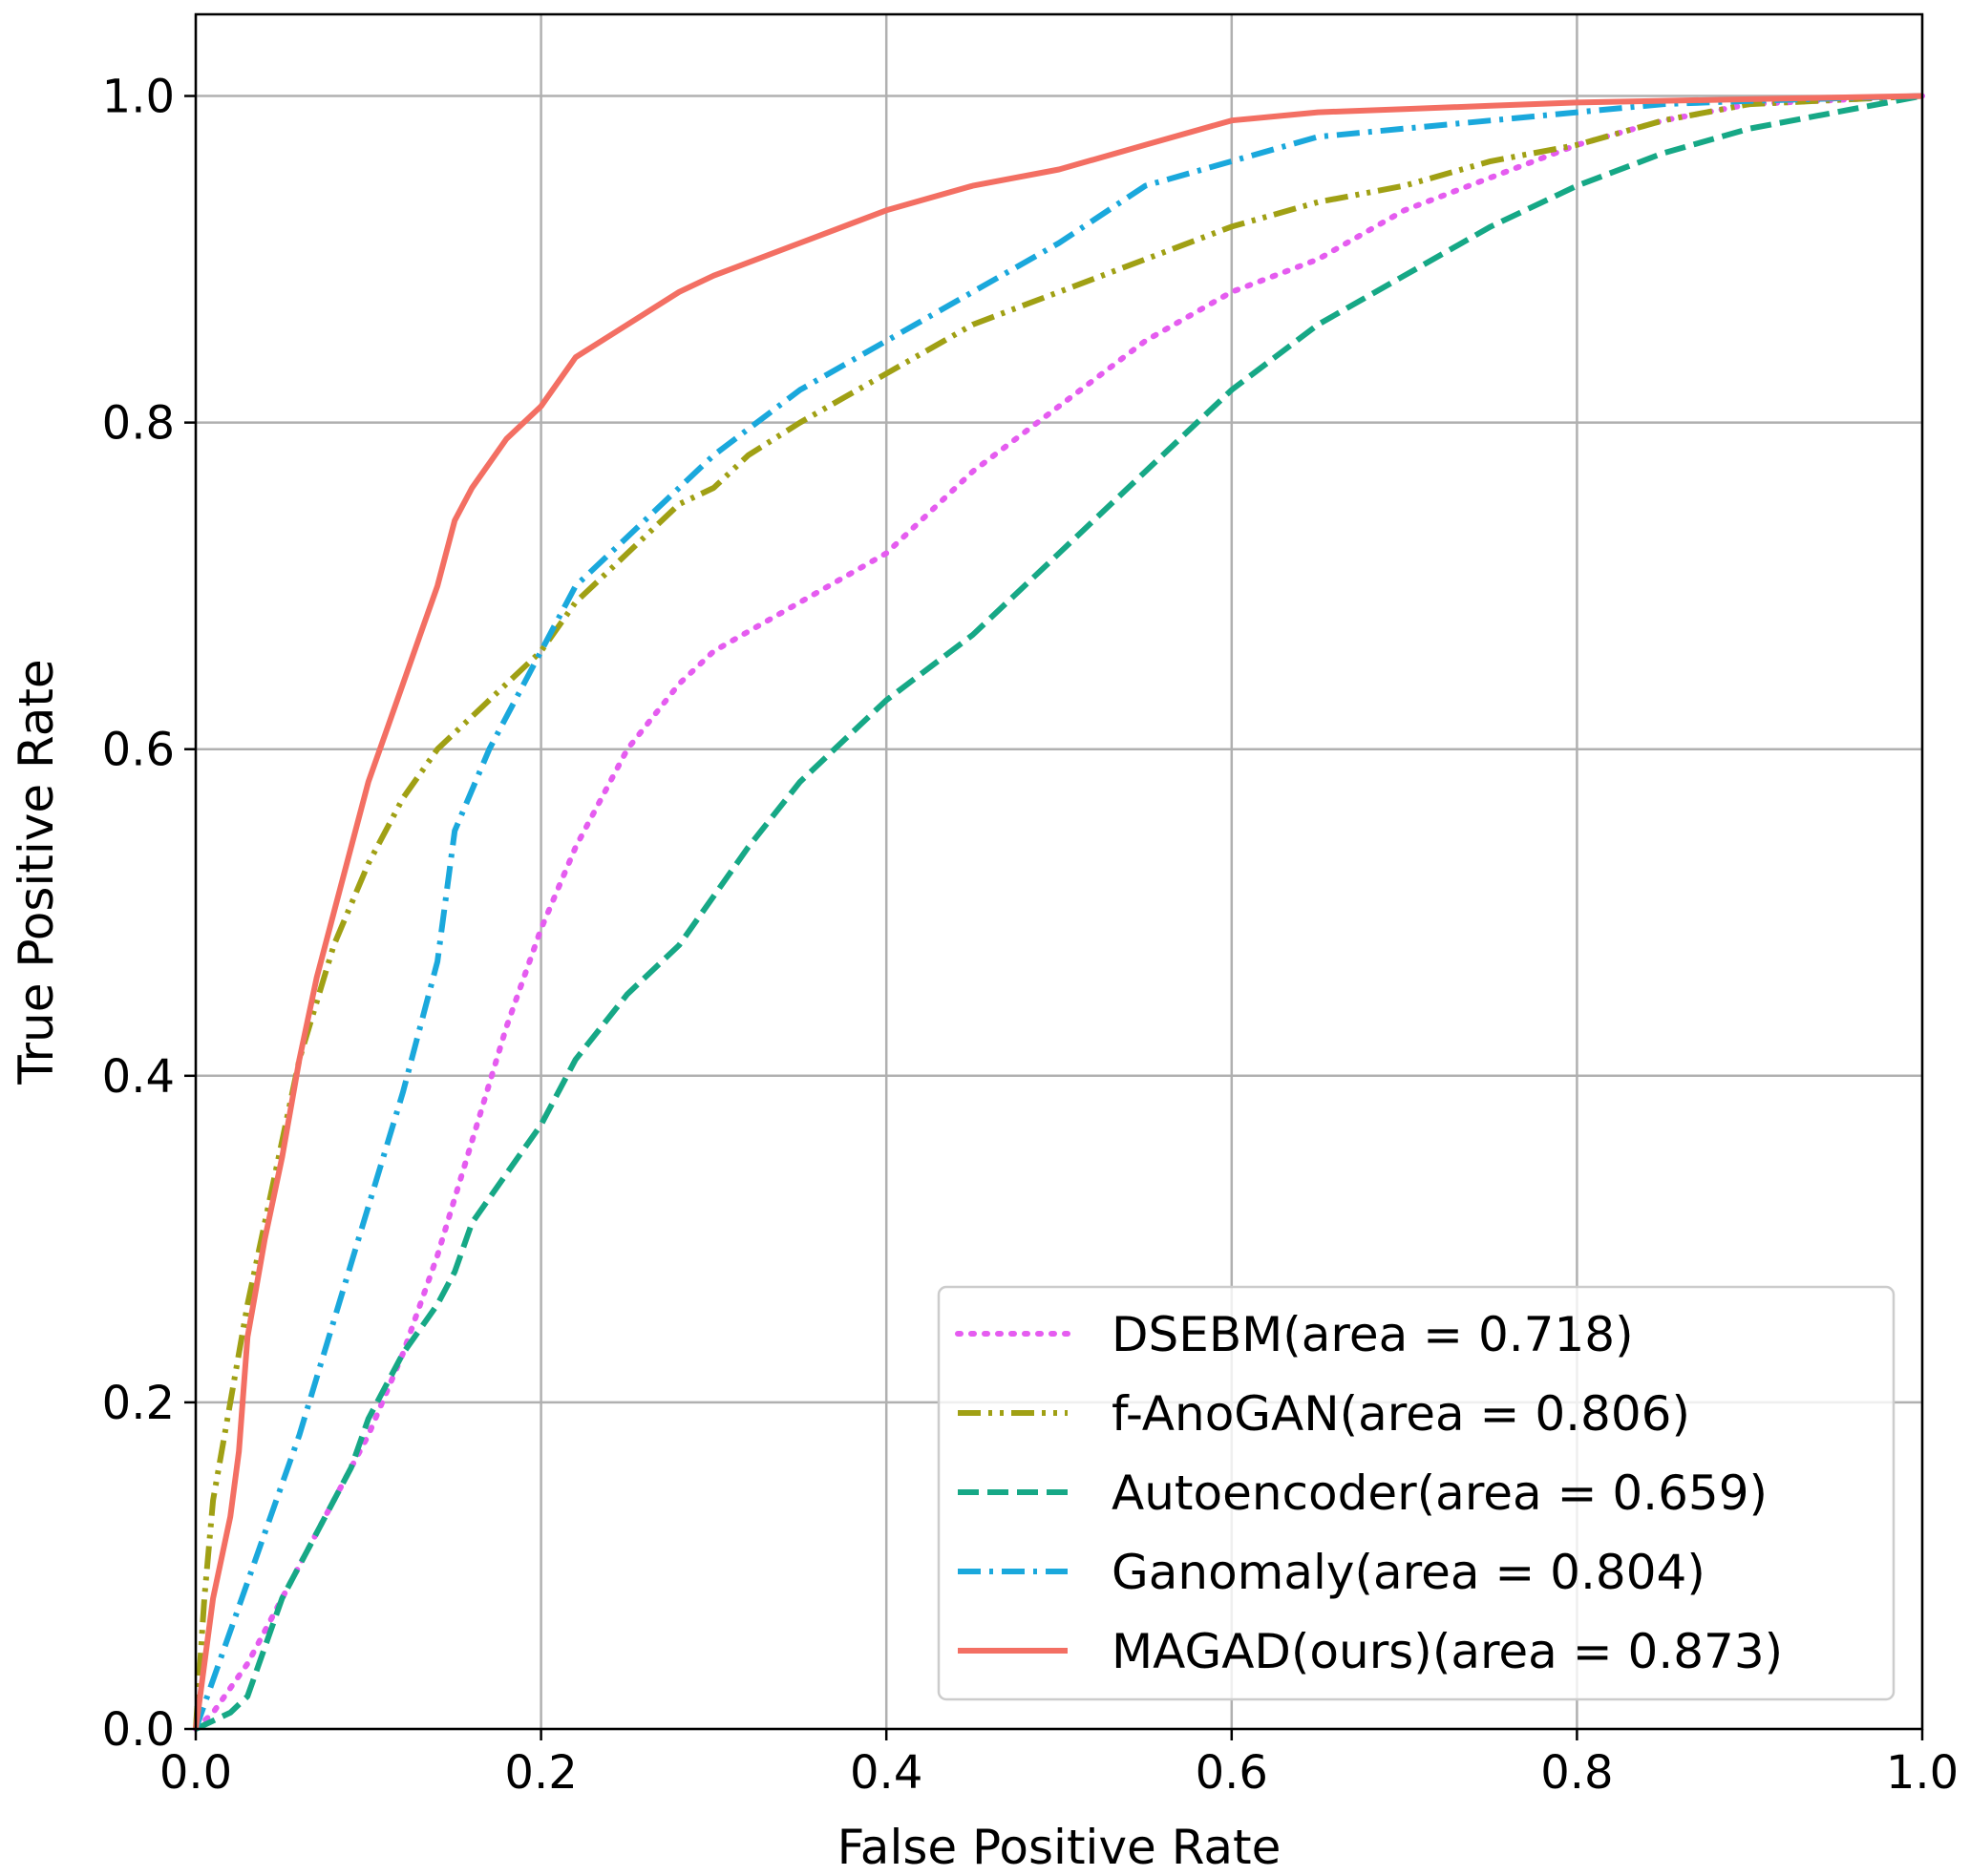  I want to click on y-tick-label: 0.4, so click(138, 1077).